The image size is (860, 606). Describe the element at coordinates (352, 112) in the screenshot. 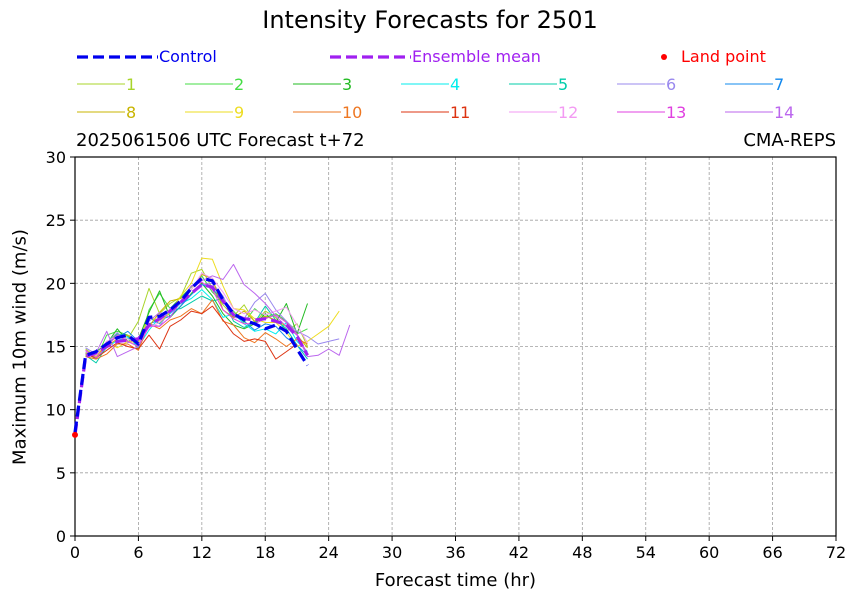

I see `legend-member-label-10: 10` at that location.